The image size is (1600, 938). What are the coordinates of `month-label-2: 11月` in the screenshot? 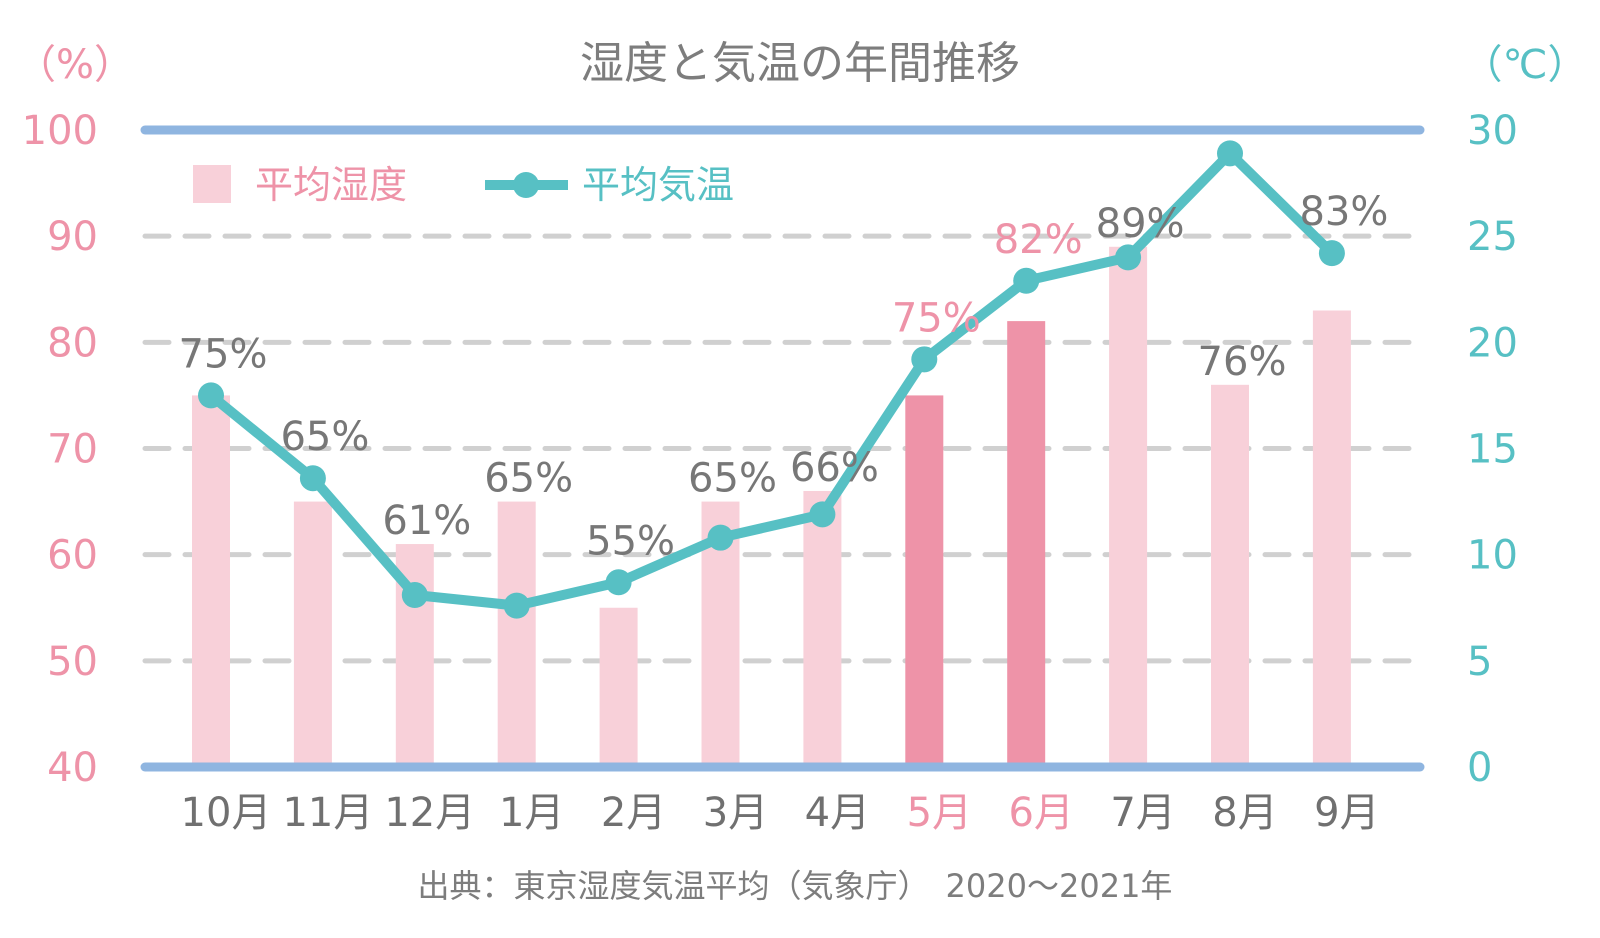 It's located at (327, 813).